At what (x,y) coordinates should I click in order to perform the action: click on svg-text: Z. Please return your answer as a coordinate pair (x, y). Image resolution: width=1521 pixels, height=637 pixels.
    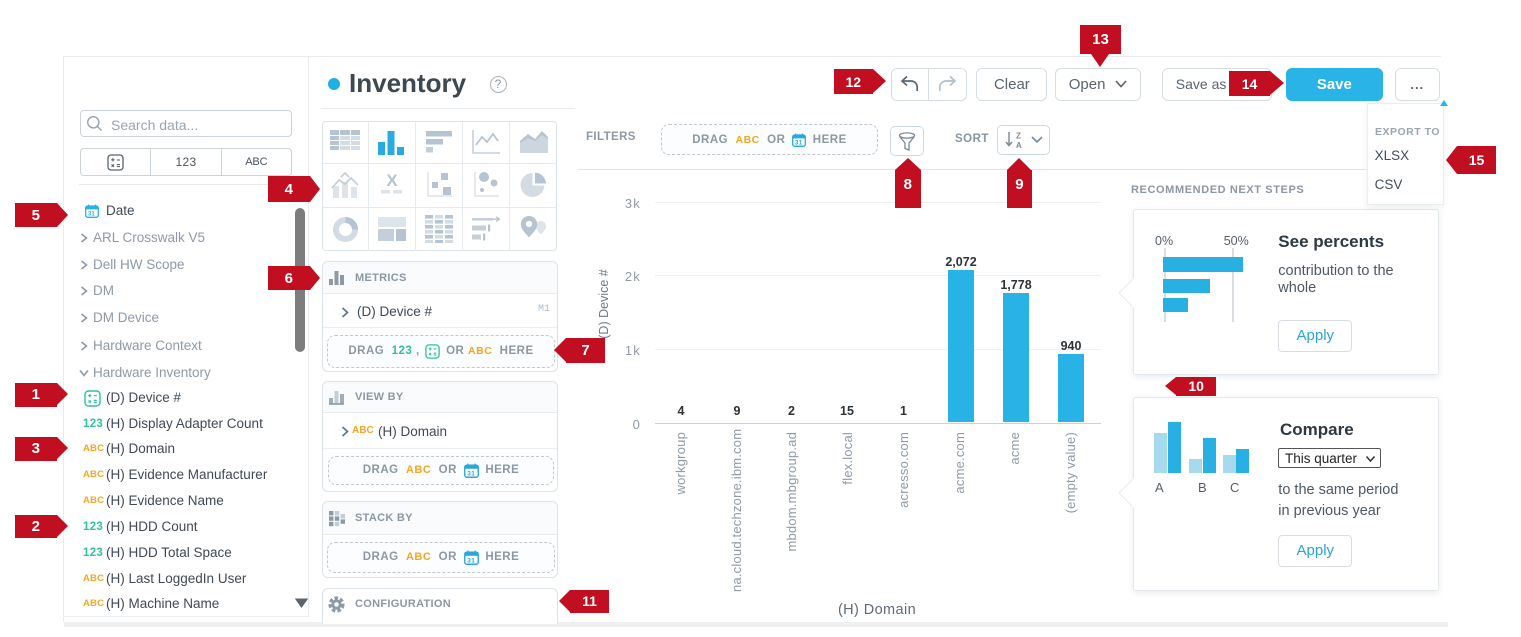
    Looking at the image, I should click on (1018, 136).